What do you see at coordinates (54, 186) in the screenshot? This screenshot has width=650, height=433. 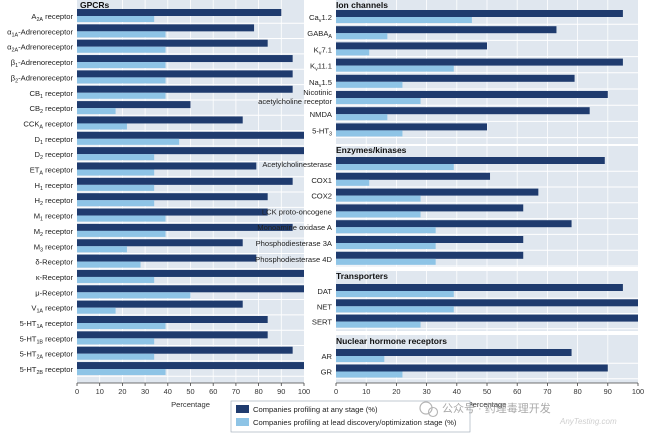 I see `category-label: H1 receptor` at bounding box center [54, 186].